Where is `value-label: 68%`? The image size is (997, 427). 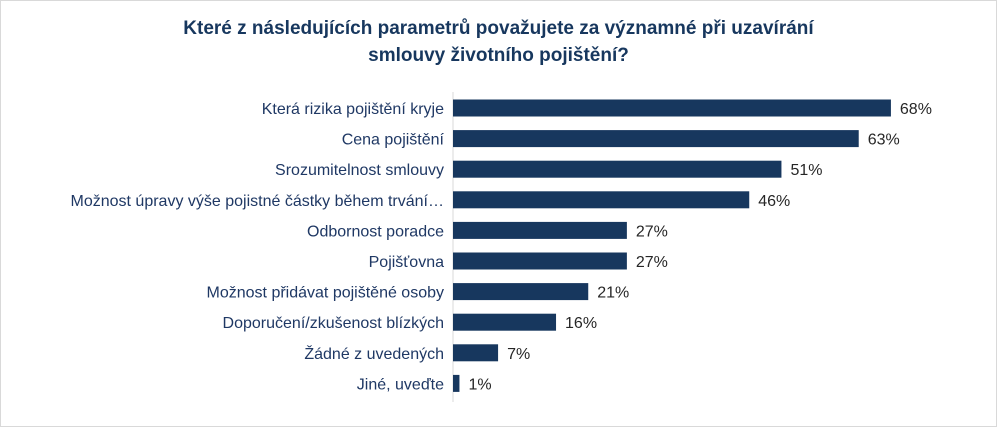
value-label: 68% is located at coordinates (916, 109).